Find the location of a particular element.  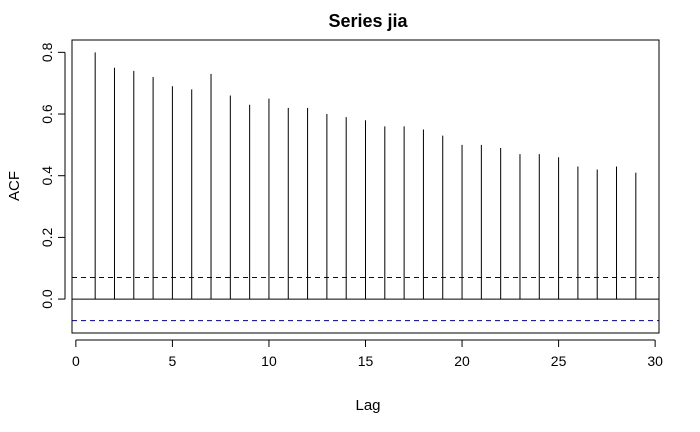

x-tick-label: 20 is located at coordinates (462, 361).